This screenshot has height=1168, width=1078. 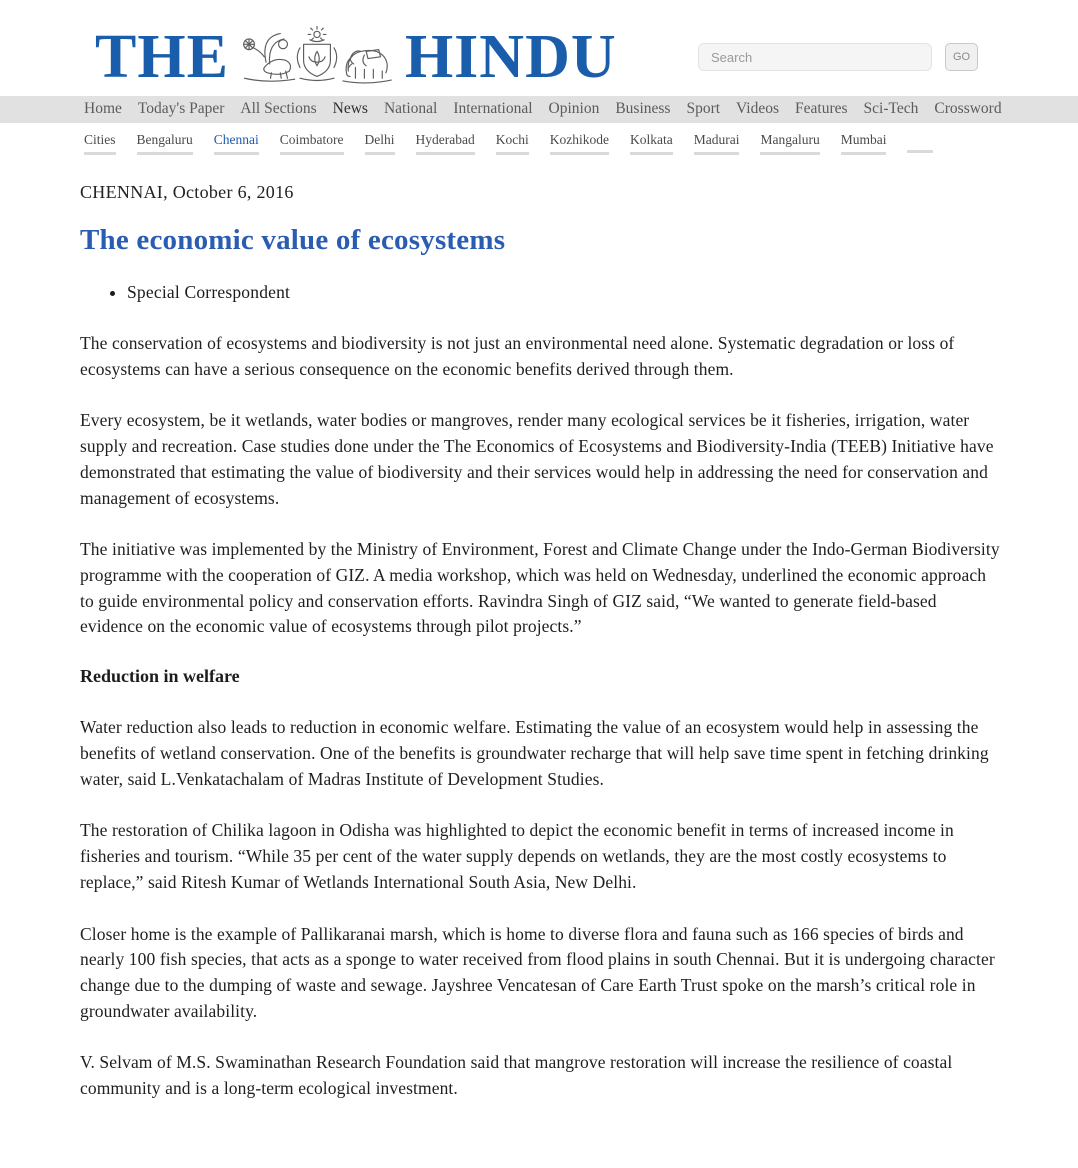 What do you see at coordinates (410, 108) in the screenshot?
I see `nav-item-national: National` at bounding box center [410, 108].